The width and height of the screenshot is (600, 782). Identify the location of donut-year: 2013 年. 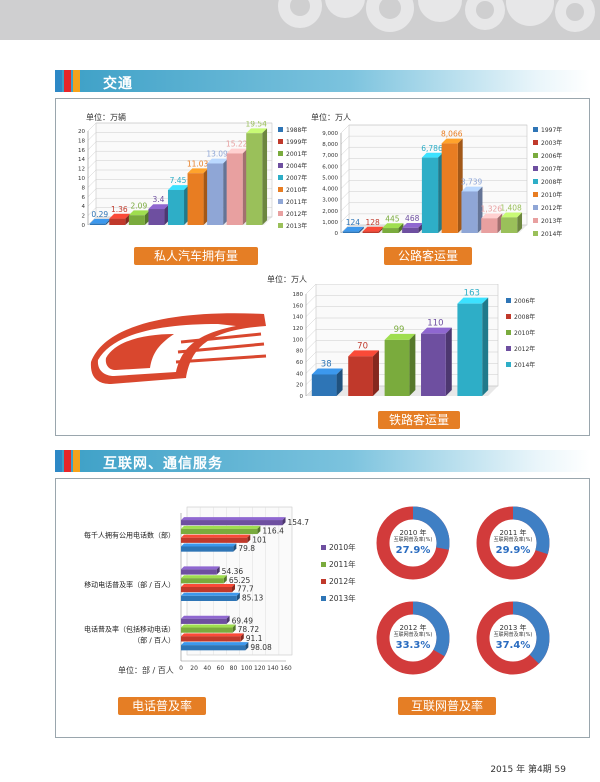
(513, 628).